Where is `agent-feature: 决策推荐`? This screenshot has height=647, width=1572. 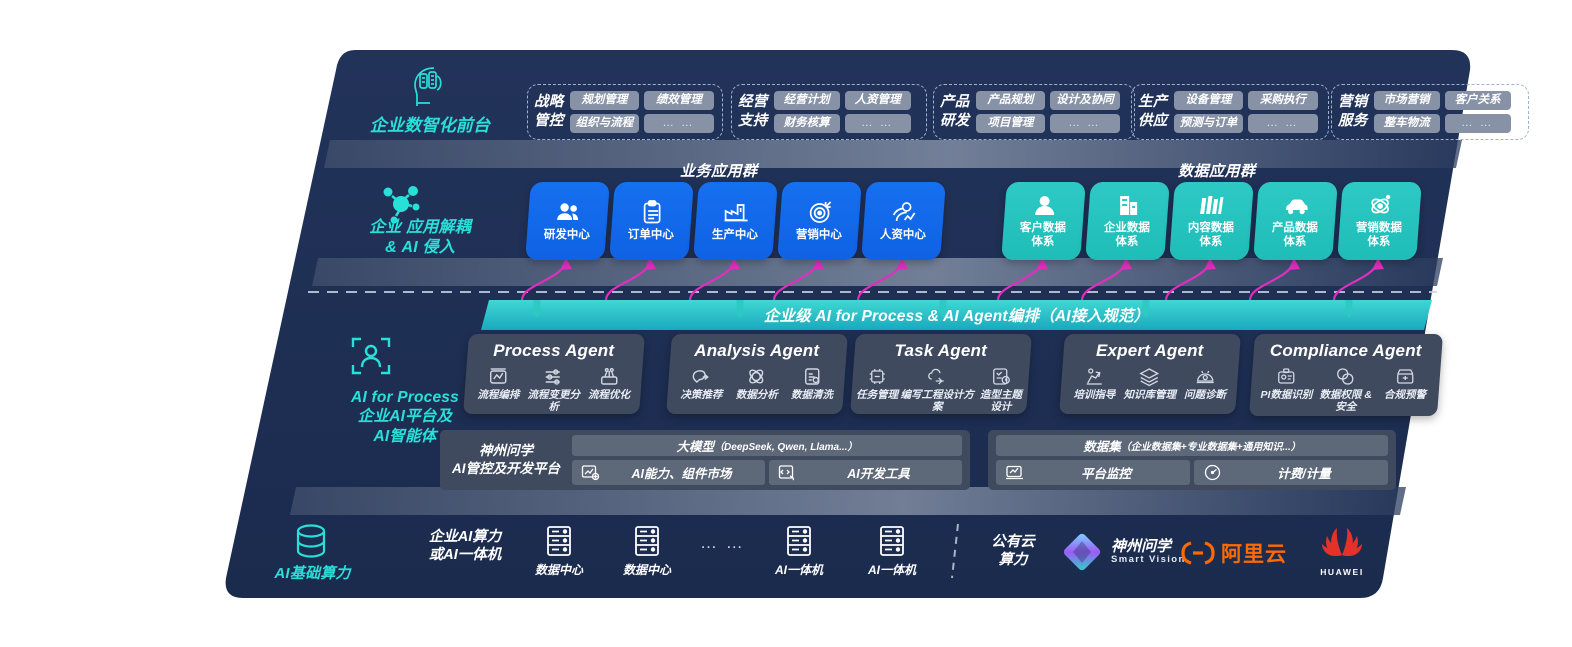 agent-feature: 决策推荐 is located at coordinates (701, 383).